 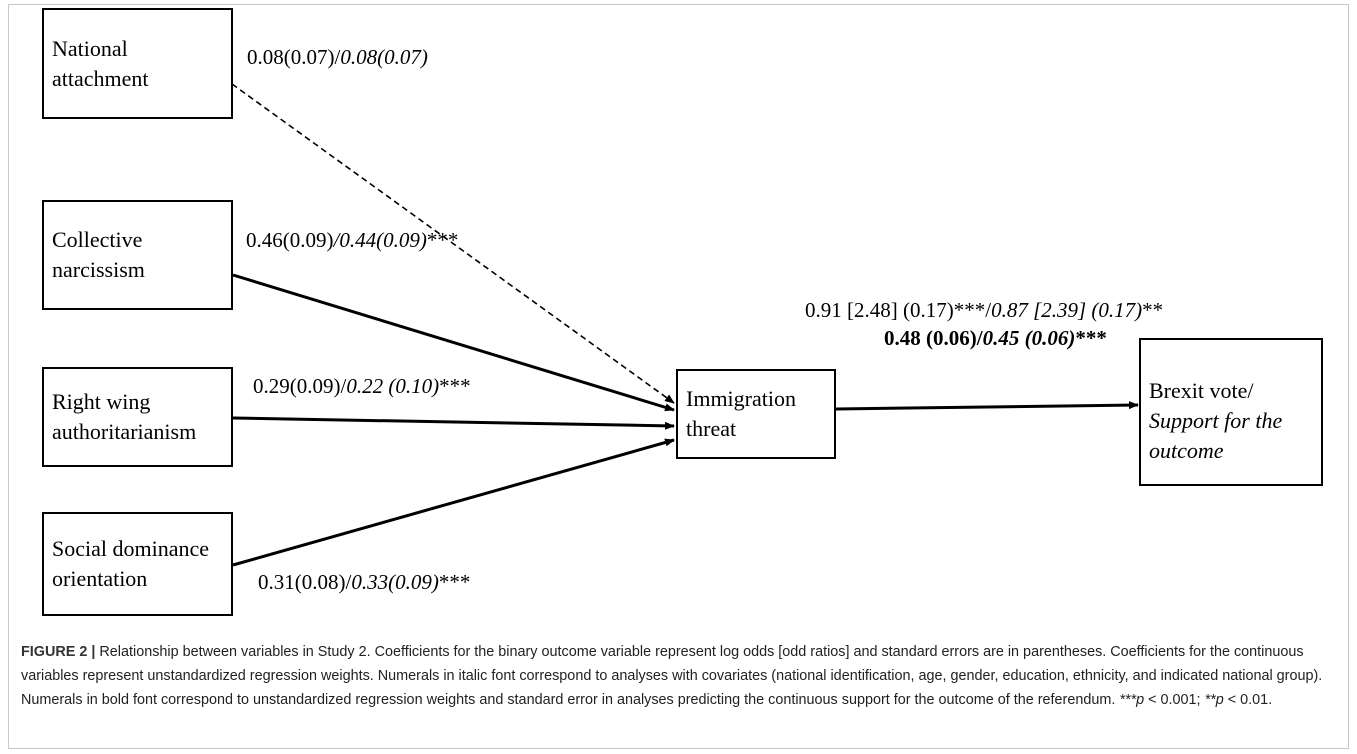 What do you see at coordinates (898, 310) in the screenshot?
I see `coef-plain: 0.91 [2.48] (0.17)***/` at bounding box center [898, 310].